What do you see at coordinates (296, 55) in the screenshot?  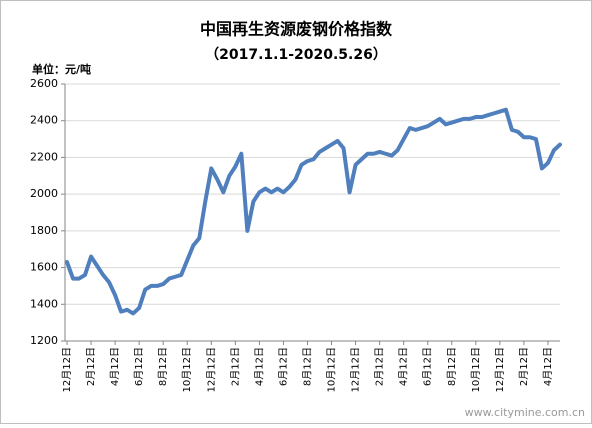 I see `chart-subtitle: （2017.1.1-2020.5.26）` at bounding box center [296, 55].